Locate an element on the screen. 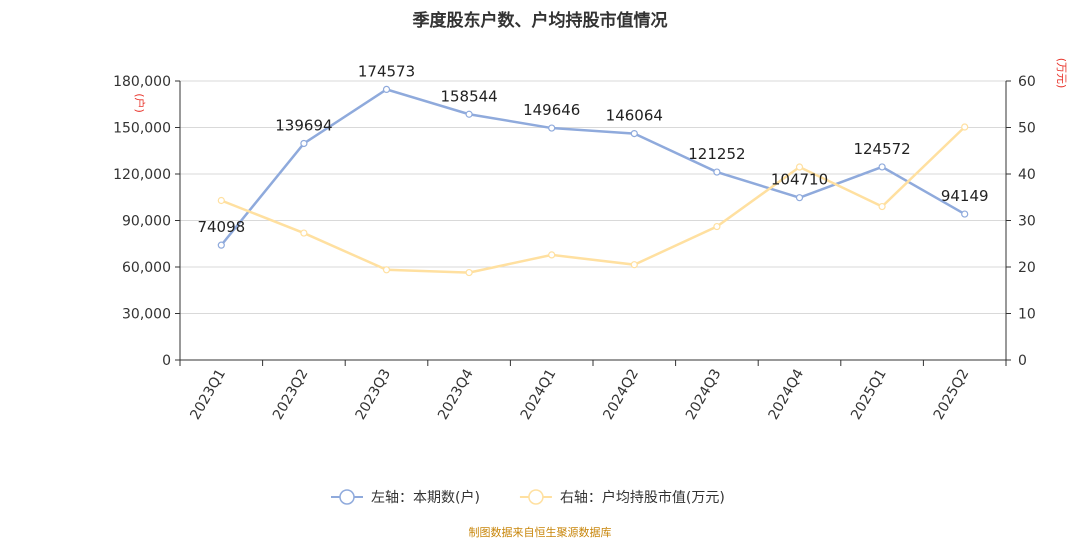 This screenshot has height=540, width=1080. left-axis-tick-label: 30,000 is located at coordinates (146, 315).